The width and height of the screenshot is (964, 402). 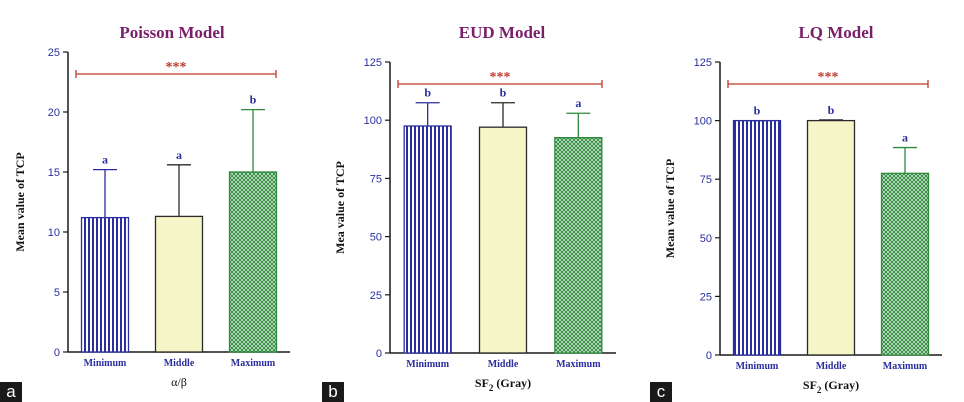 What do you see at coordinates (709, 356) in the screenshot?
I see `lq-y-tick-label-0: 0` at bounding box center [709, 356].